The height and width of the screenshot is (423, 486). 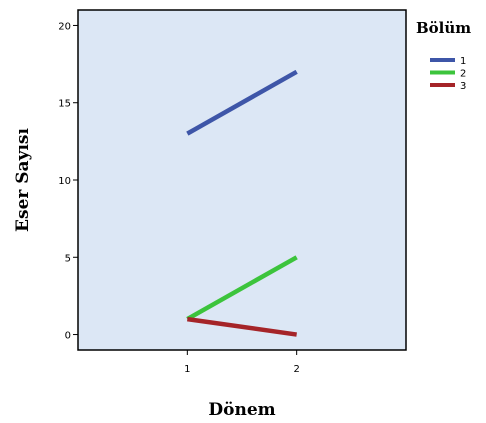 What do you see at coordinates (463, 86) in the screenshot?
I see `legend-label-3: 3` at bounding box center [463, 86].